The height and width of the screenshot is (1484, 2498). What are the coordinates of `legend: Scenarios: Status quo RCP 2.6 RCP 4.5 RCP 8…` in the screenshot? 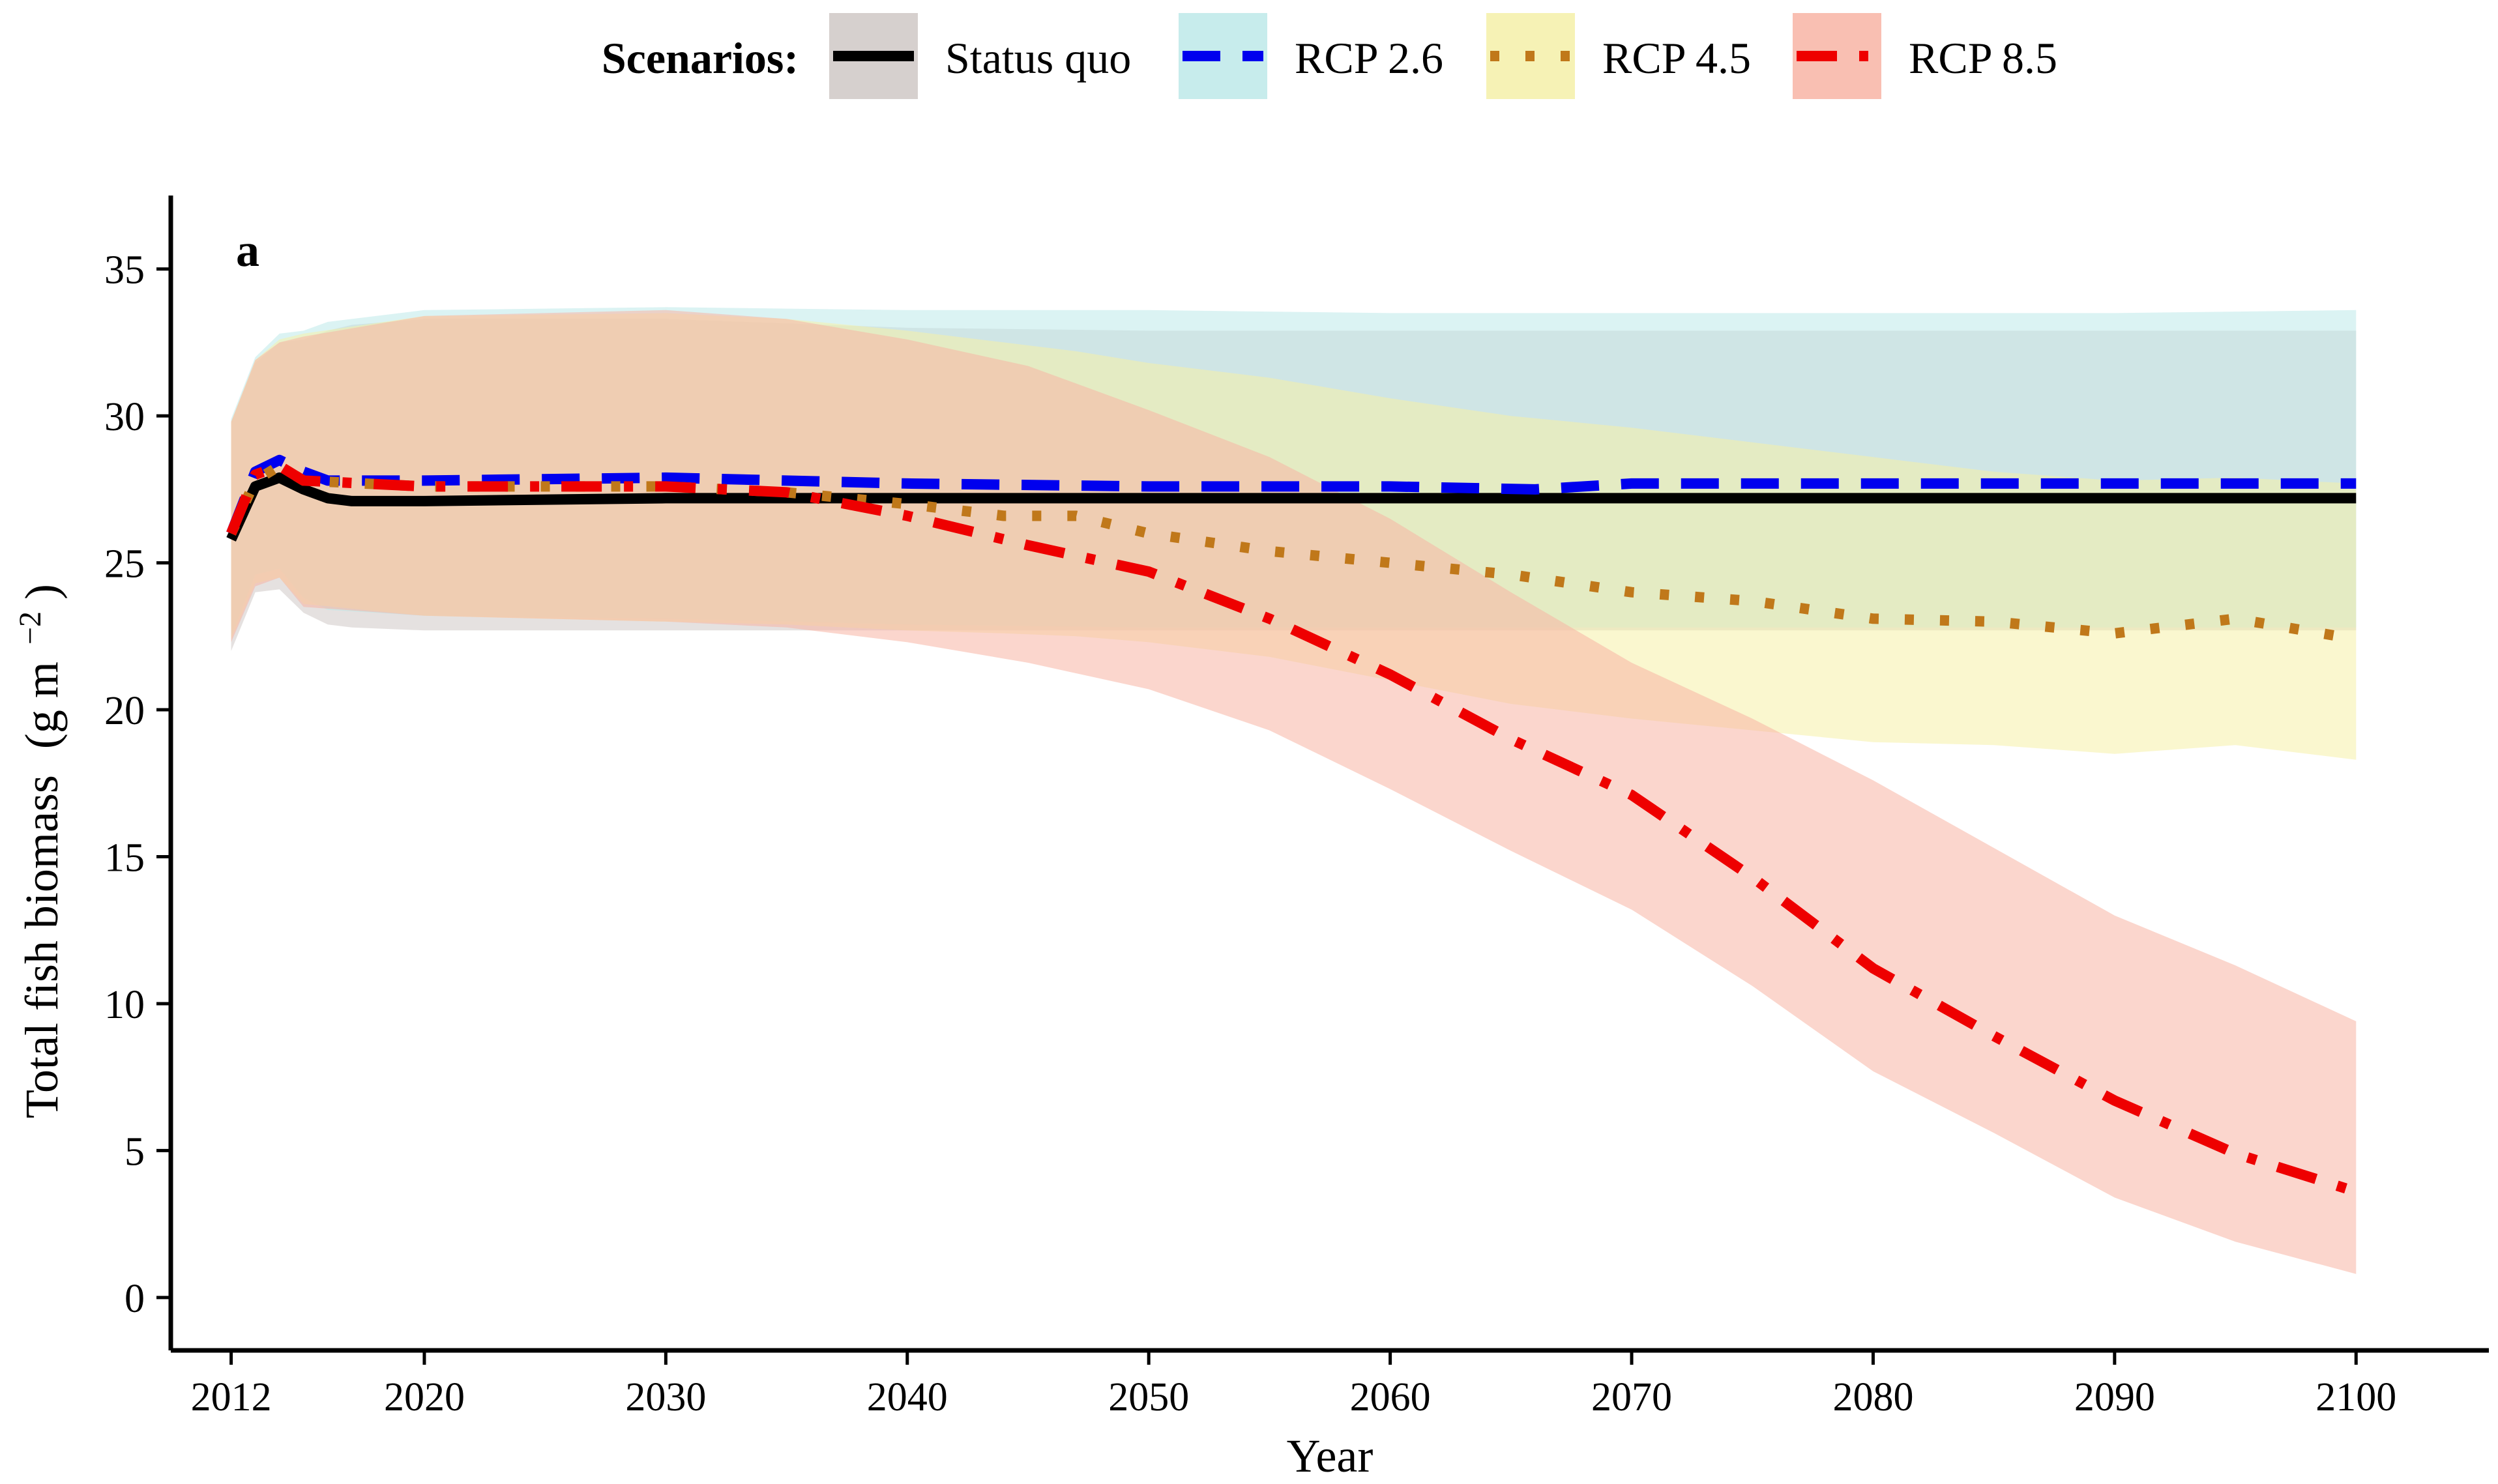 It's located at (1329, 56).